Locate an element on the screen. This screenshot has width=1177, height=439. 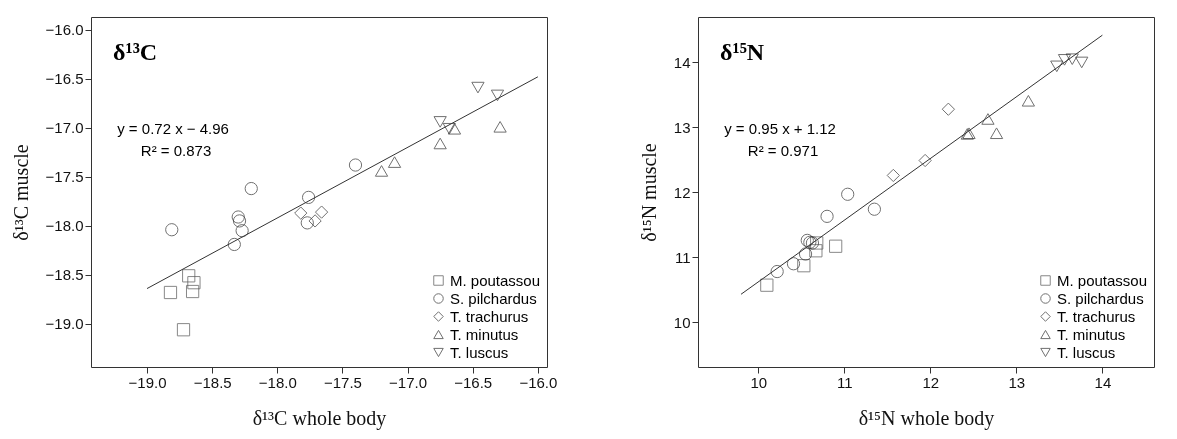
annotation: R² = 0.971 is located at coordinates (783, 150).